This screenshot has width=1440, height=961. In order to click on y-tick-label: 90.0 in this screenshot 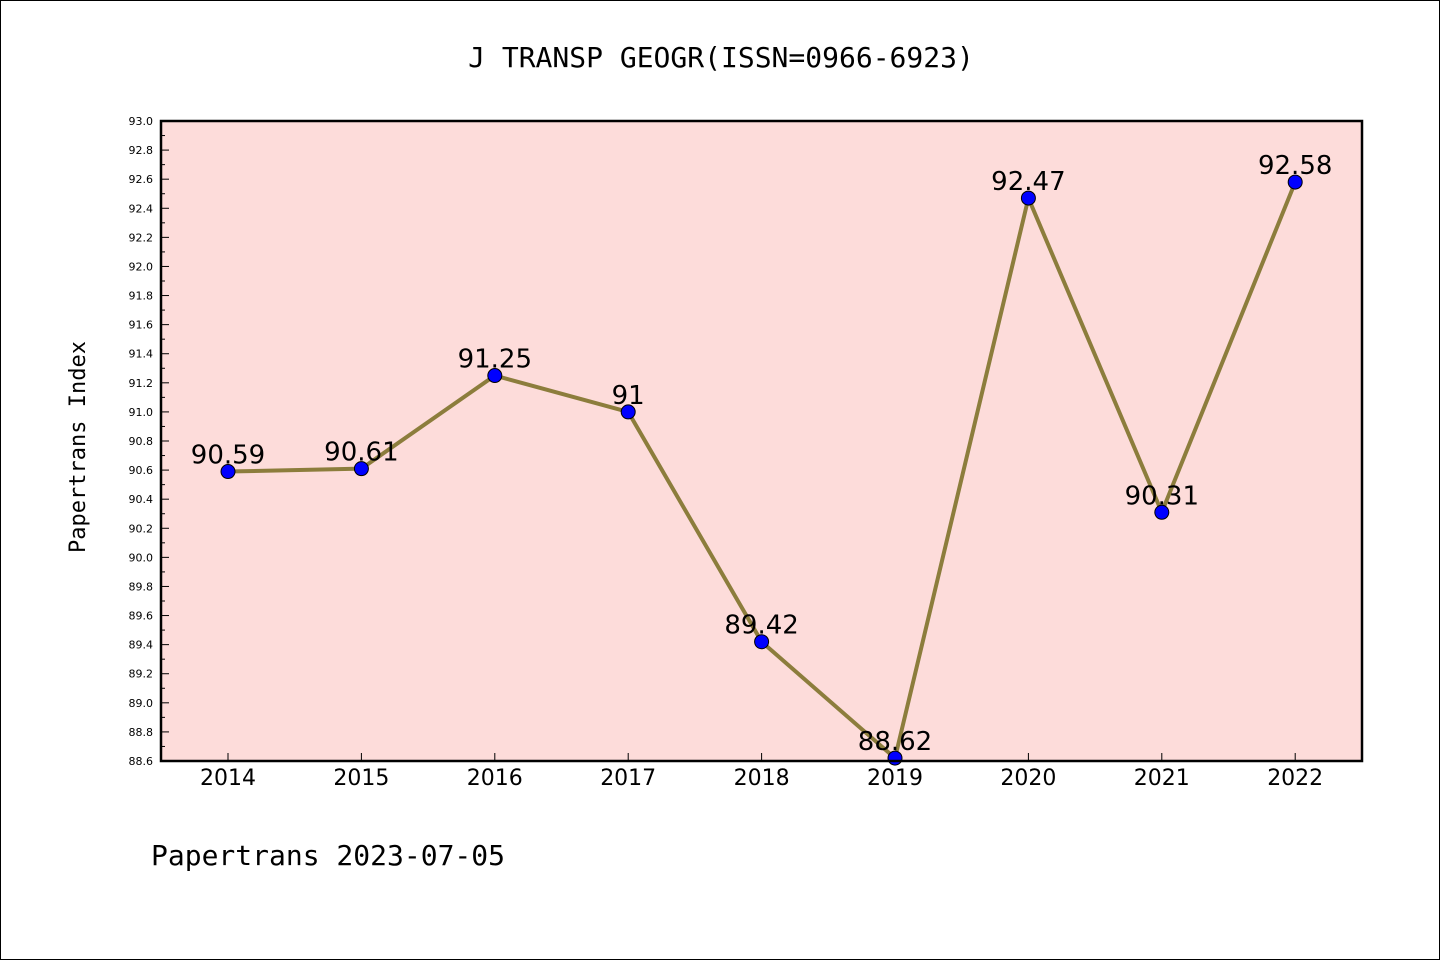, I will do `click(141, 557)`.